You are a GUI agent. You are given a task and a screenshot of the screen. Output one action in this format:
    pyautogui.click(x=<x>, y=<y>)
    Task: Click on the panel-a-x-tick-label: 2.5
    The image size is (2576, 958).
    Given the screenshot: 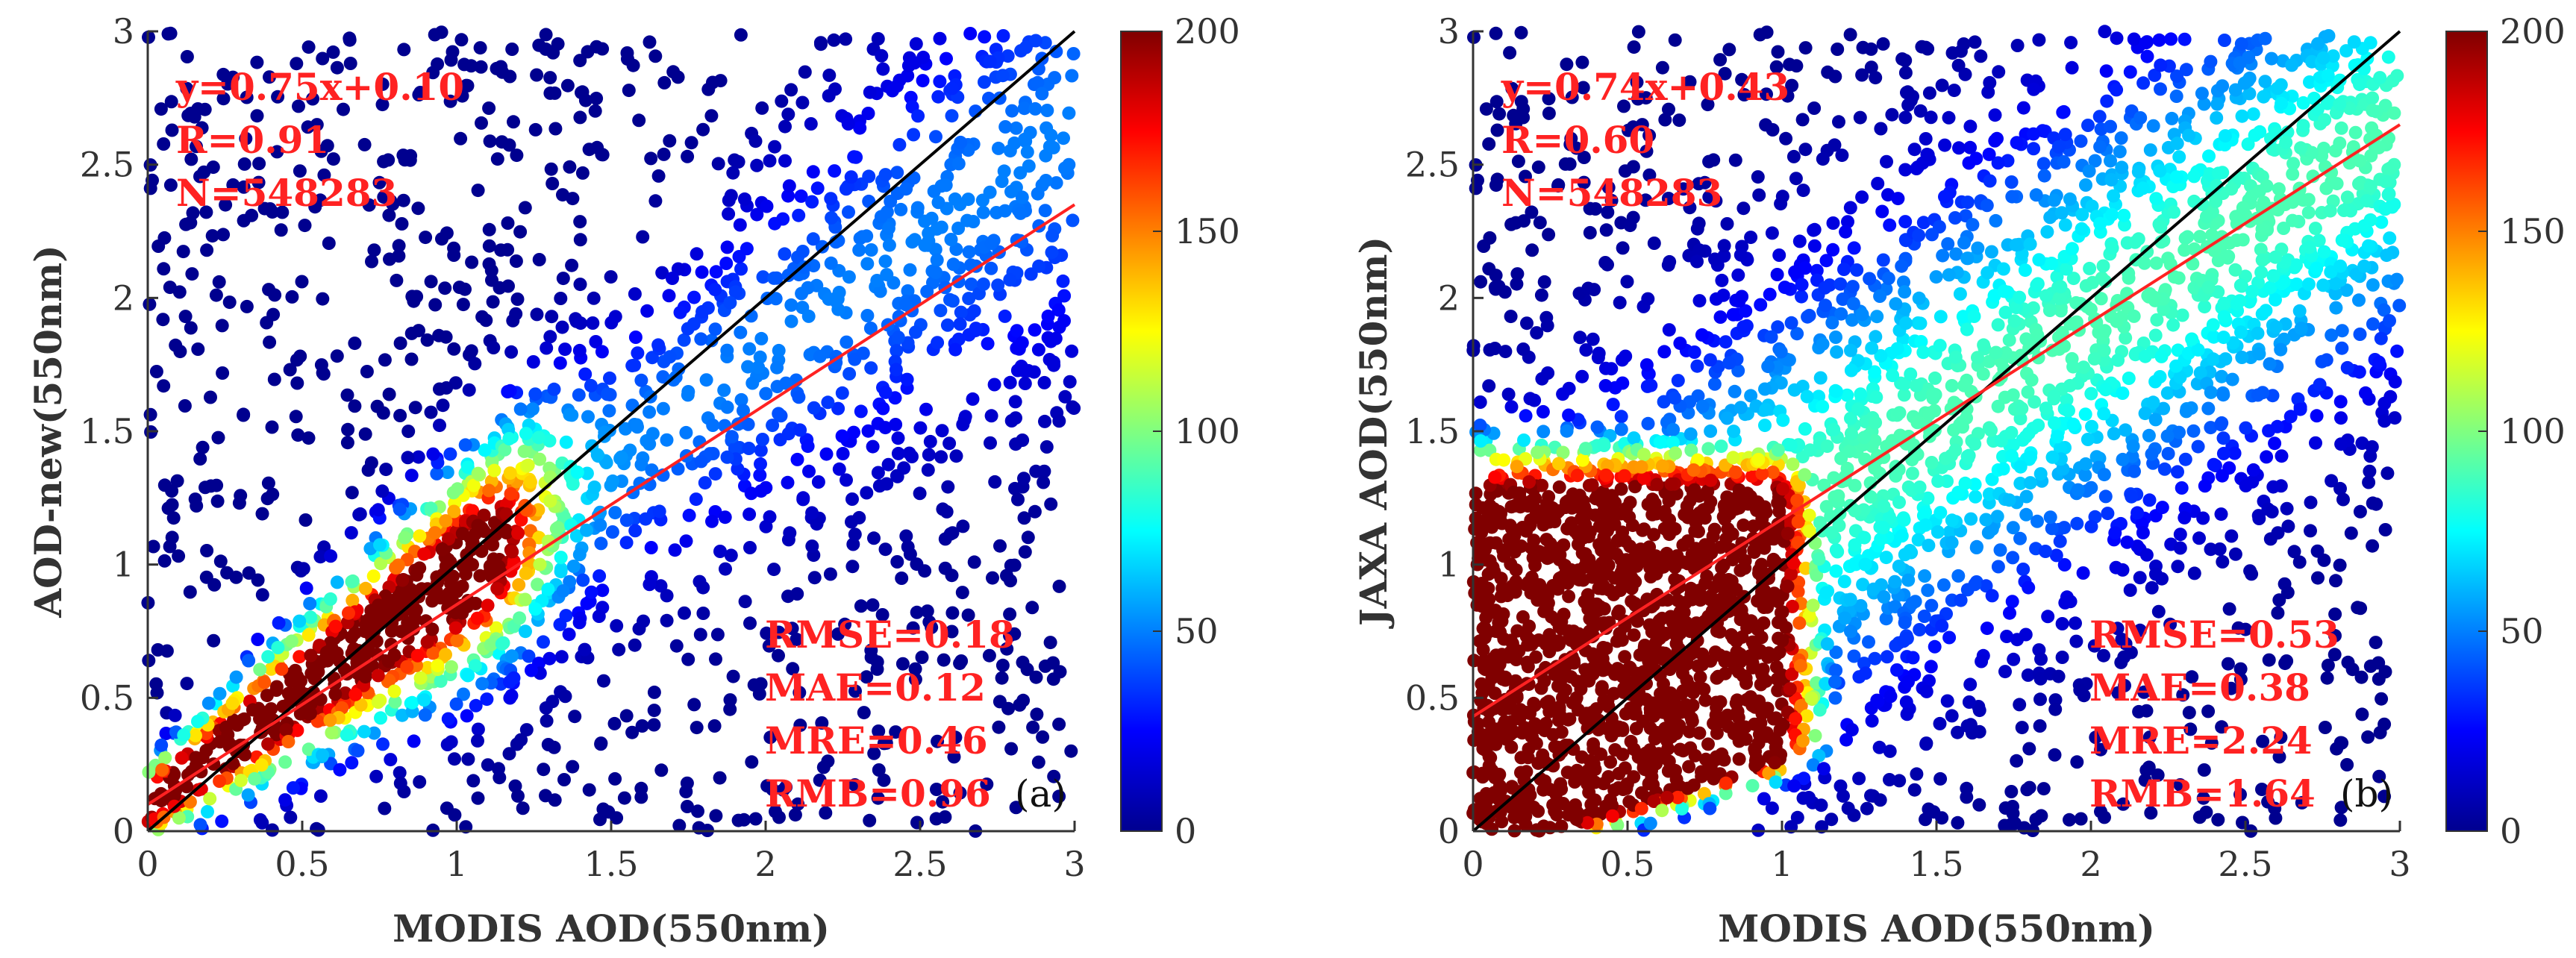 What is the action you would take?
    pyautogui.click(x=919, y=864)
    